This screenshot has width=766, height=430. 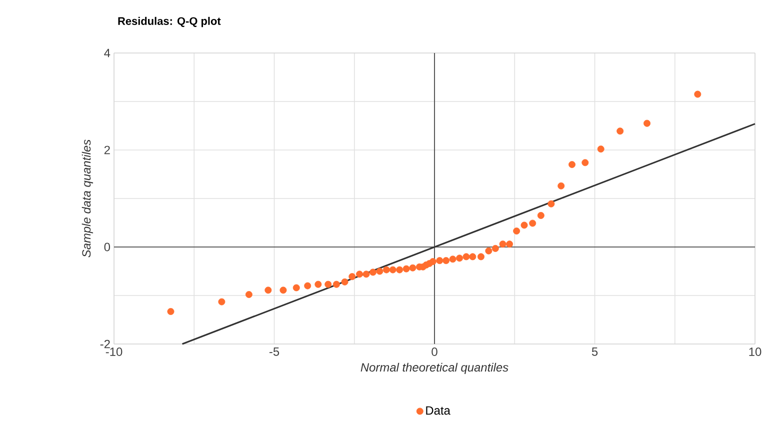 I want to click on y-axis-title: Sample data quantiles, so click(x=88, y=199).